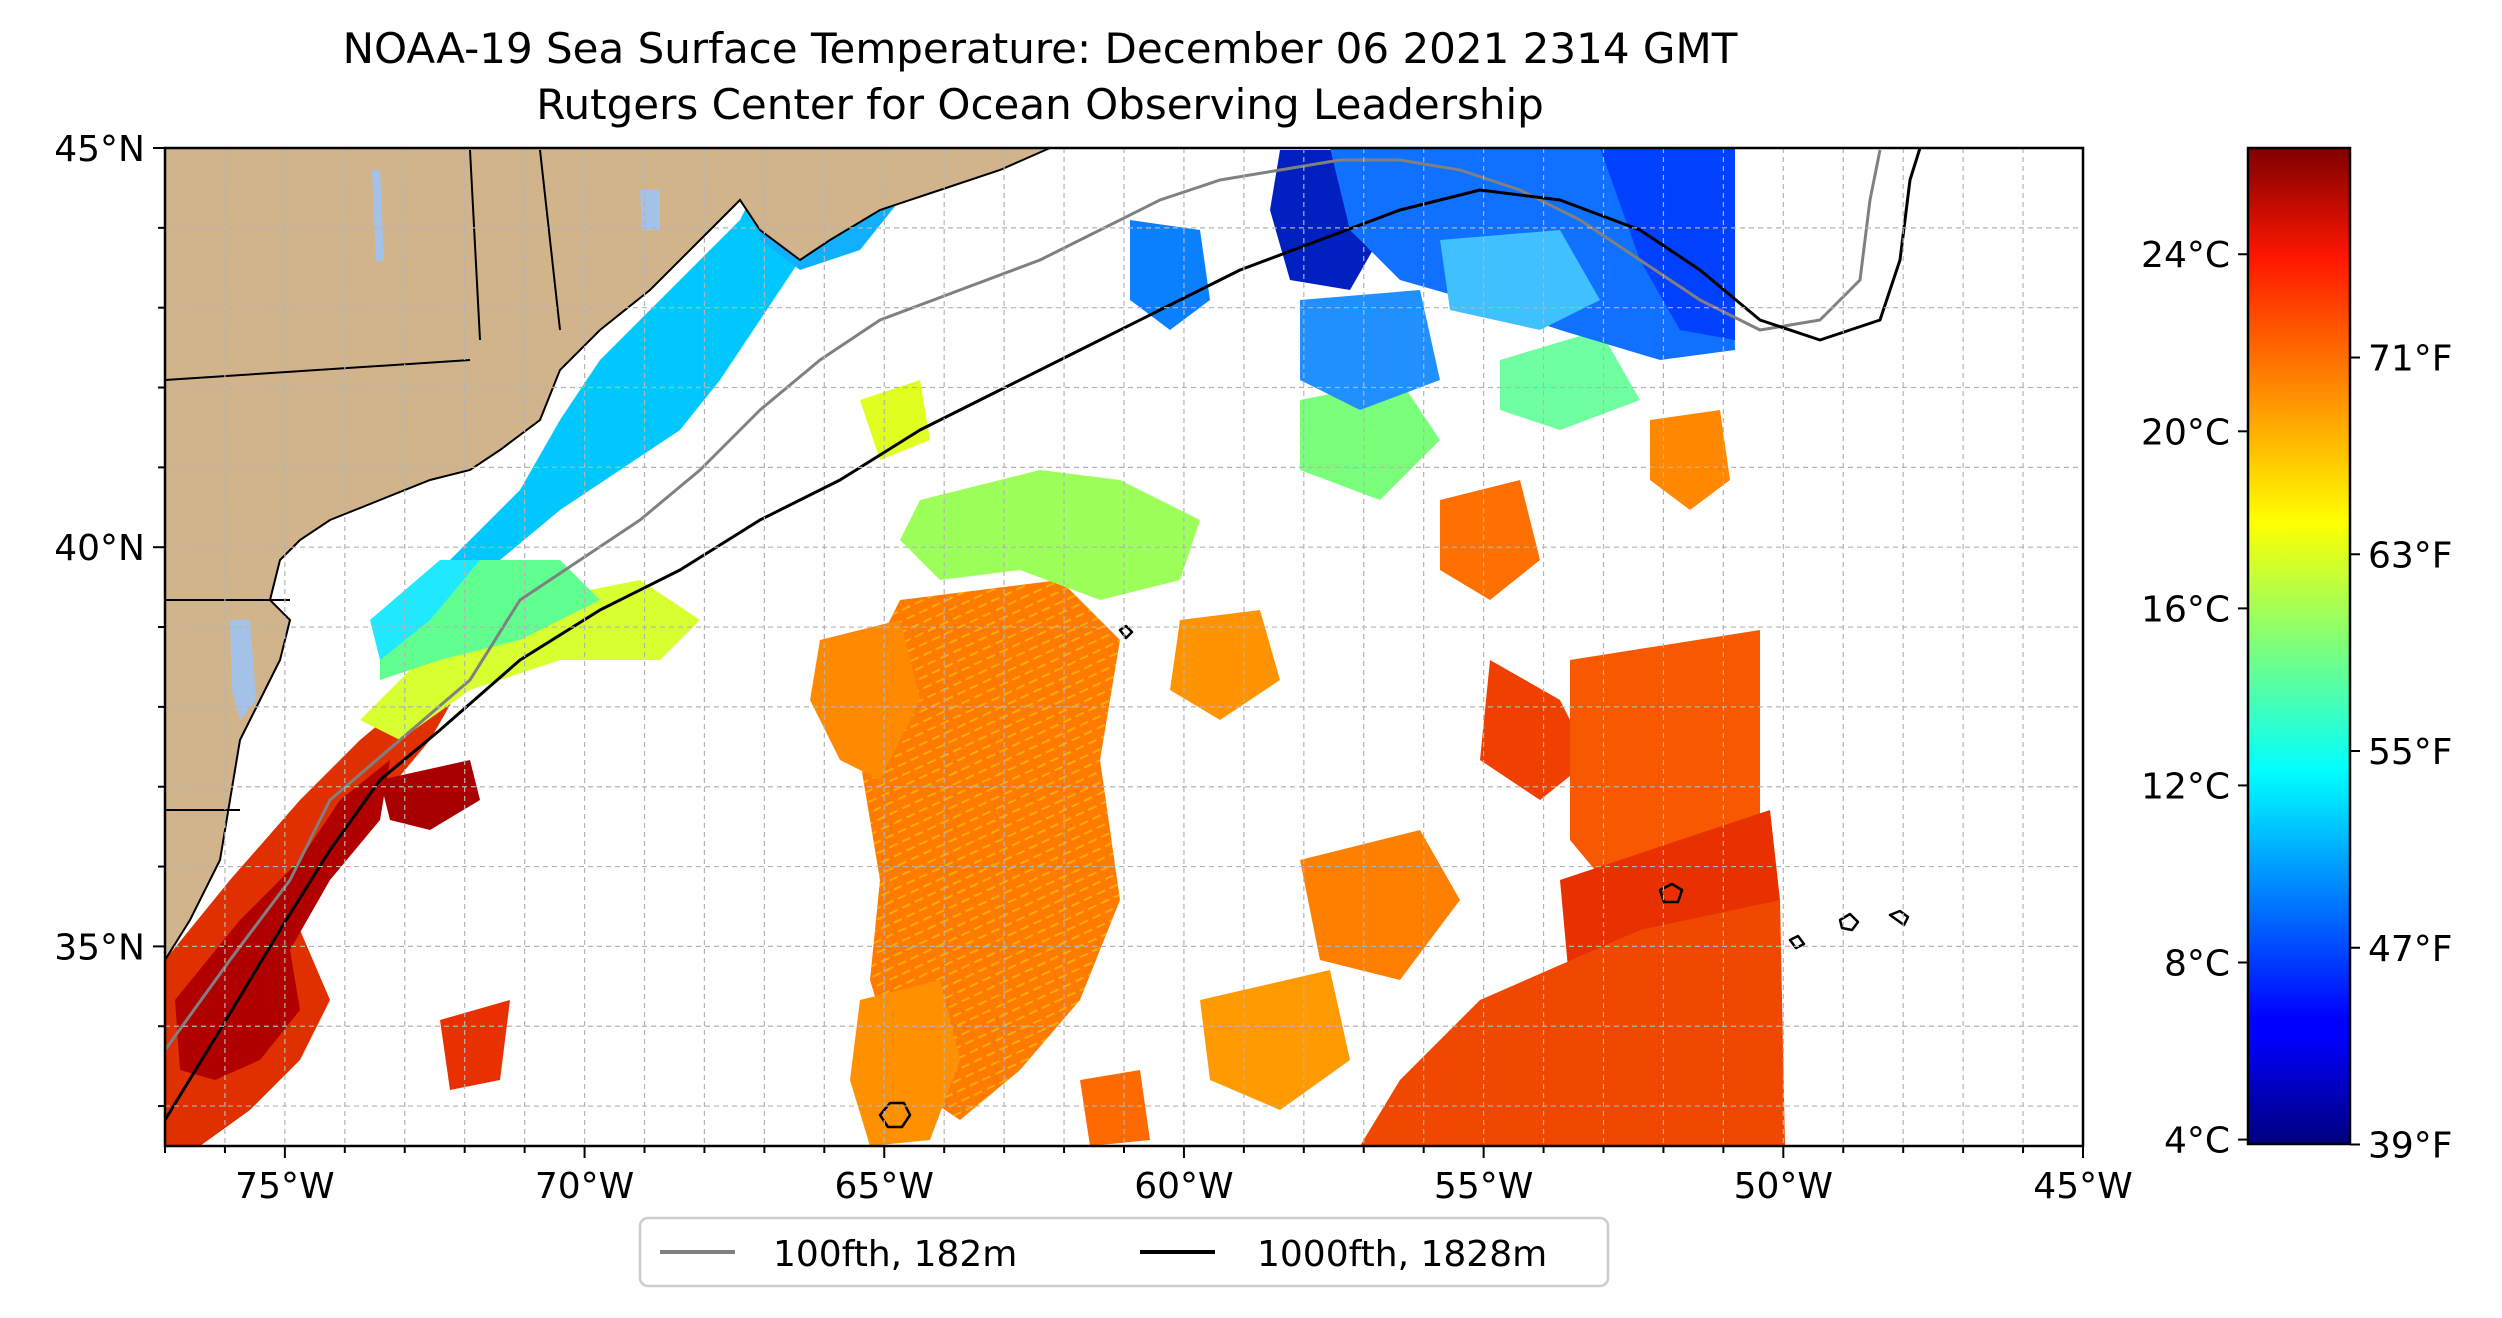 This screenshot has width=2502, height=1318. What do you see at coordinates (1690, 460) in the screenshot?
I see `sst-ne-orange` at bounding box center [1690, 460].